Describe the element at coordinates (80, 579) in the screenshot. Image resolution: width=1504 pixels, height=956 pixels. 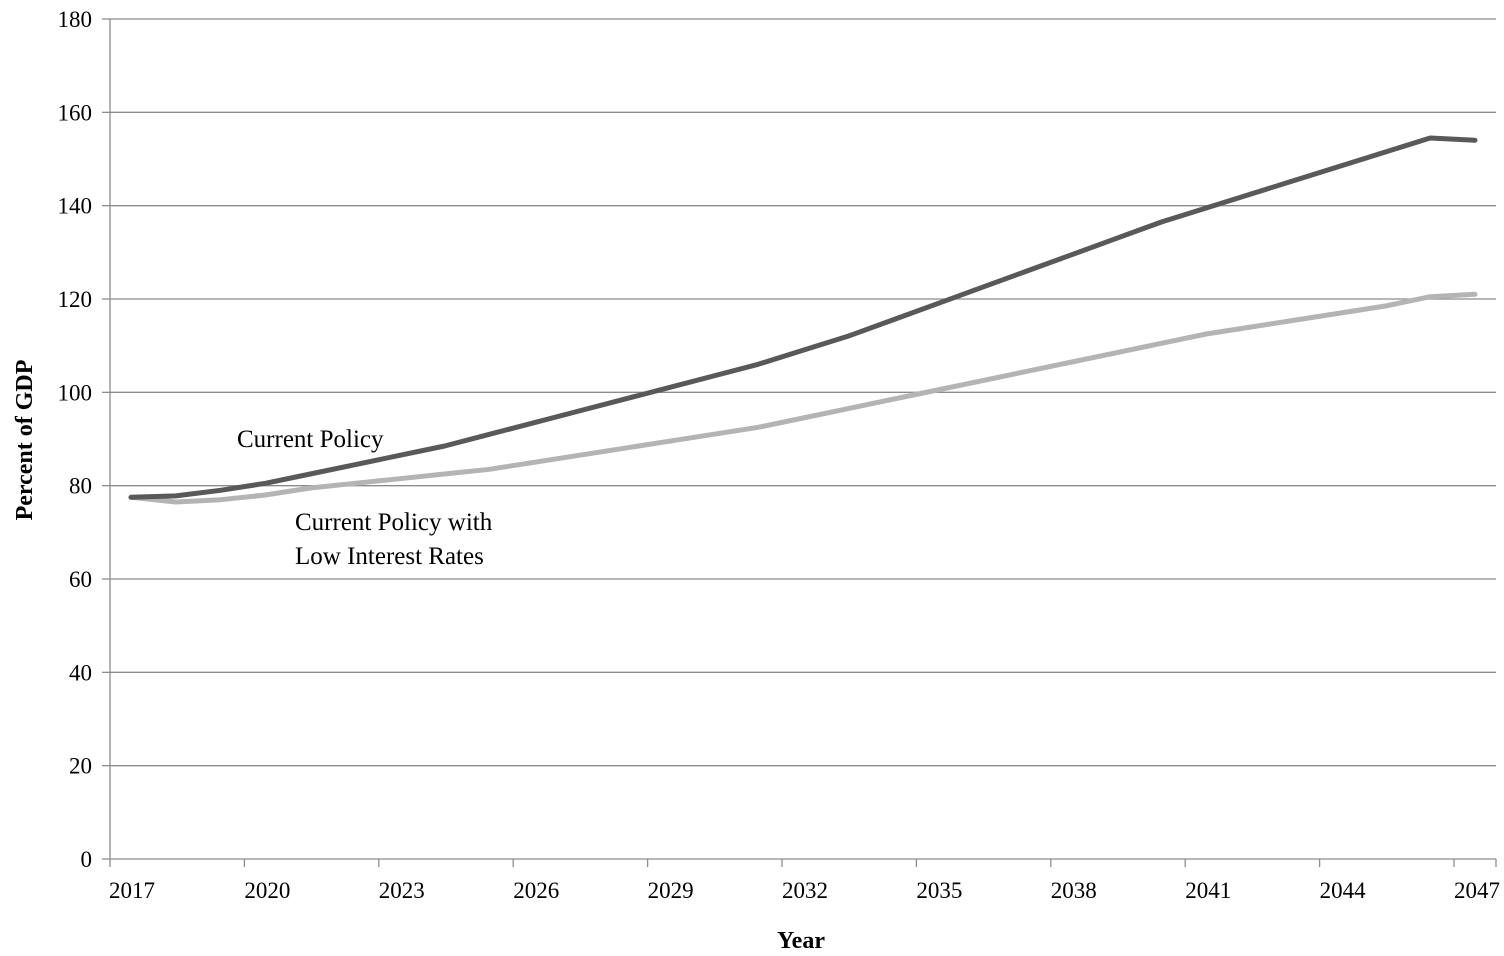
I see `y-tick-label-60: 60` at that location.